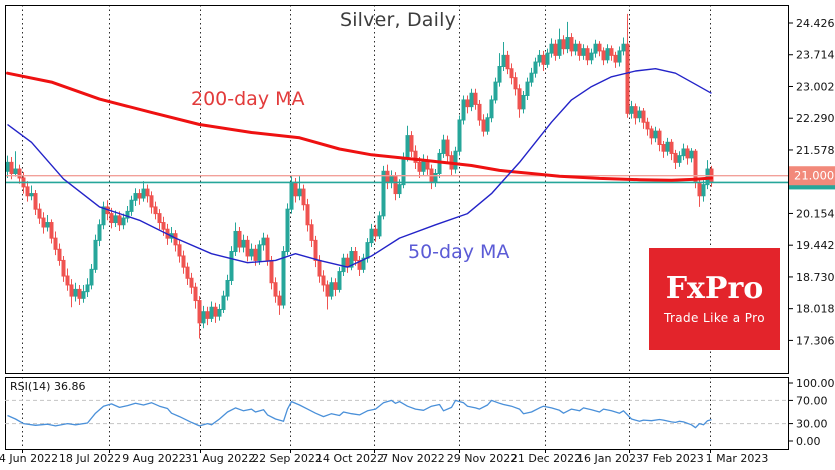 The image size is (835, 470). I want to click on date-label: 1 Mar 2023, so click(737, 458).